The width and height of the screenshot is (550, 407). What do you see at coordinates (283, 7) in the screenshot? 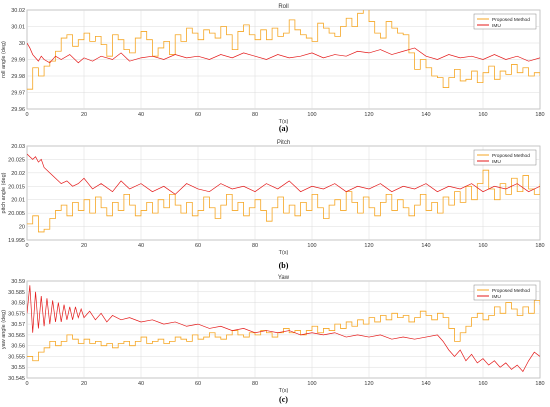
I see `panel-title: Roll` at bounding box center [283, 7].